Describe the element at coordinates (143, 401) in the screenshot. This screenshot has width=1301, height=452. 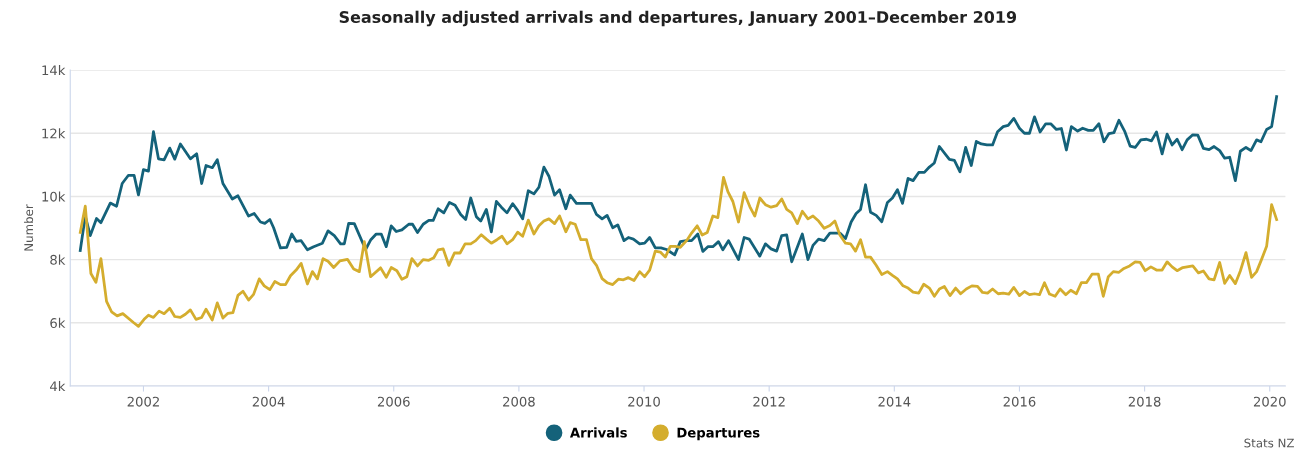
I see `x-tick-label: 2002` at that location.